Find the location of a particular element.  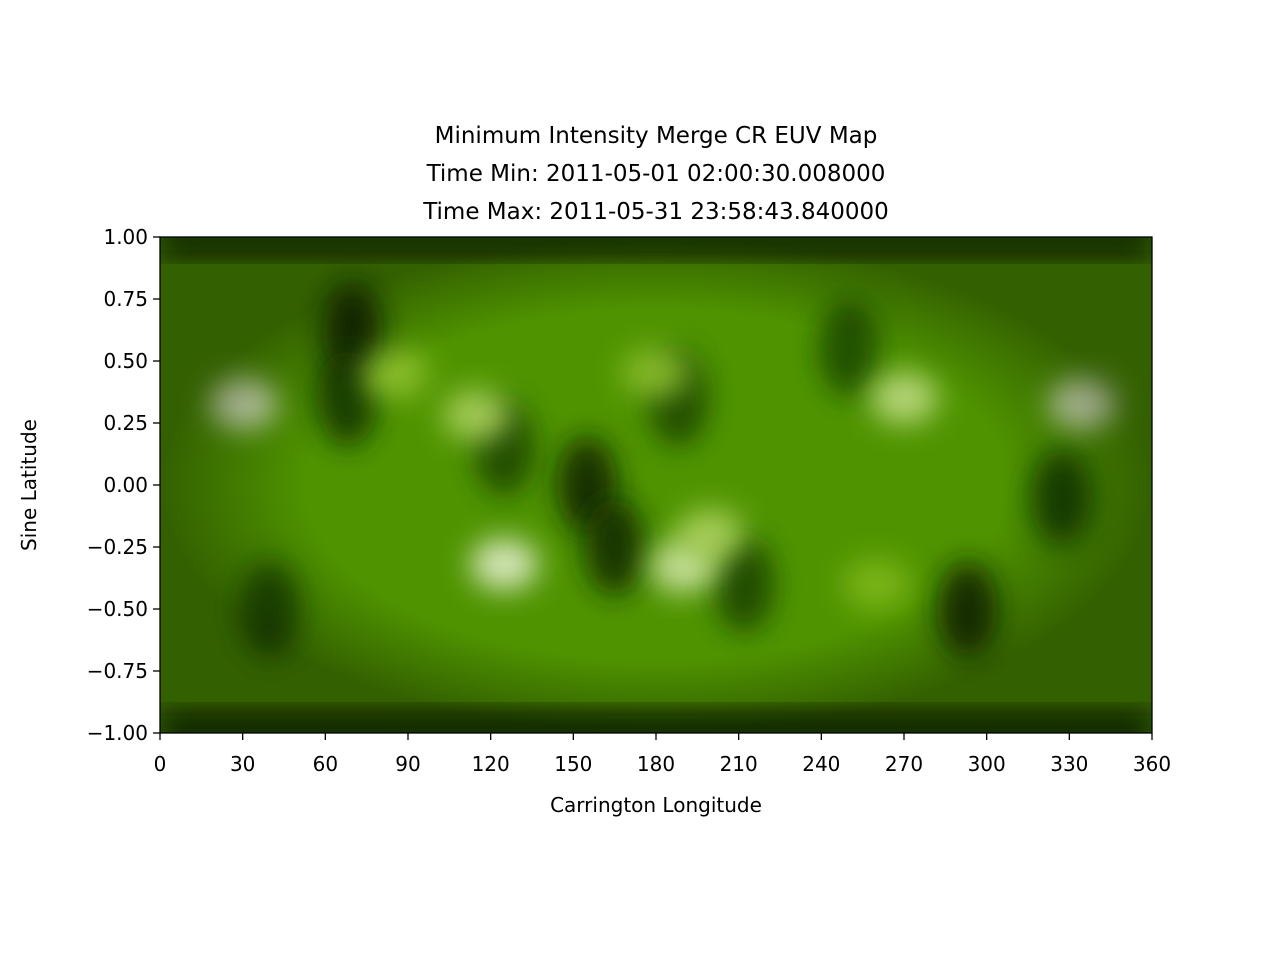

x-tick-label: 330 is located at coordinates (1069, 764).